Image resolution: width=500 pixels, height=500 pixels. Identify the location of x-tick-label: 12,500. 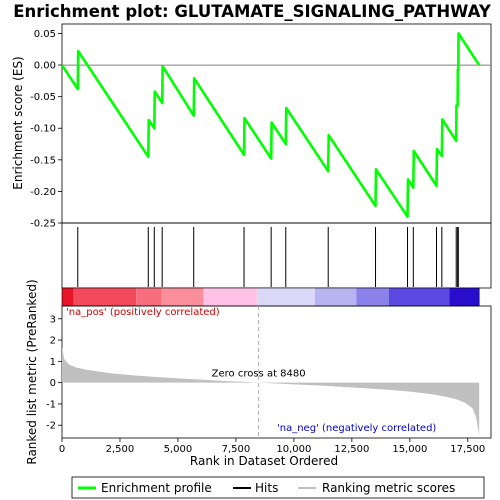
(351, 449).